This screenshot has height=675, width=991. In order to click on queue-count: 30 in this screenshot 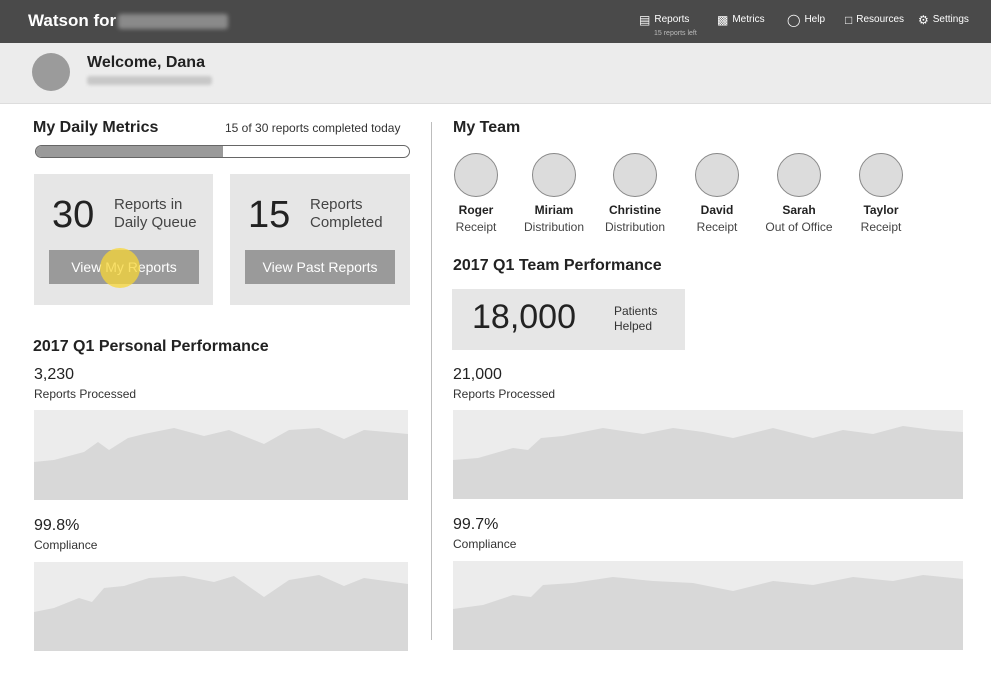, I will do `click(73, 215)`.